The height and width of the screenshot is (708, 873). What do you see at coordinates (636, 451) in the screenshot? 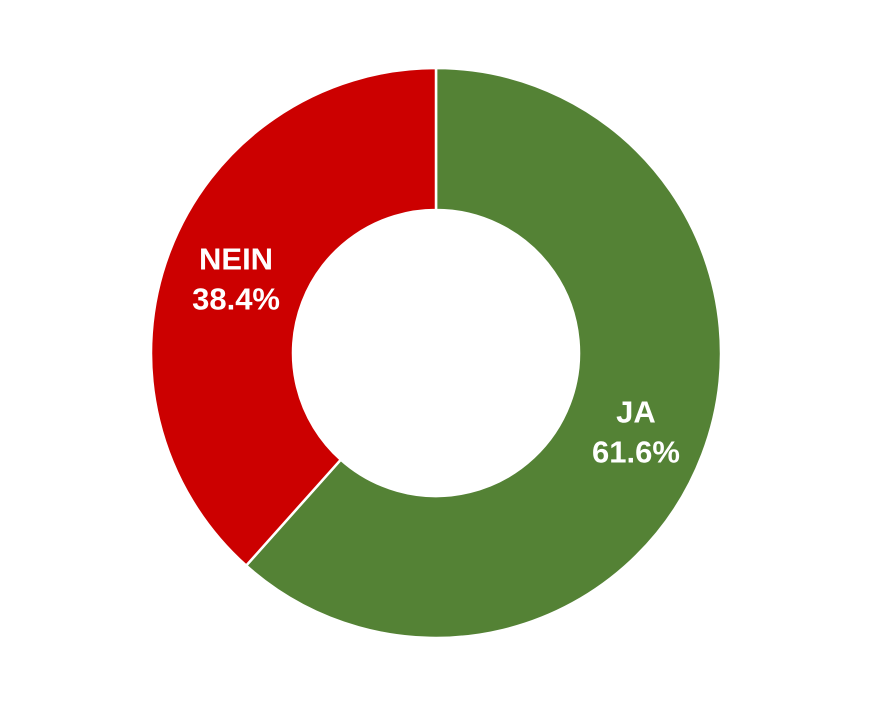
I see `value-label: 61.6%` at bounding box center [636, 451].